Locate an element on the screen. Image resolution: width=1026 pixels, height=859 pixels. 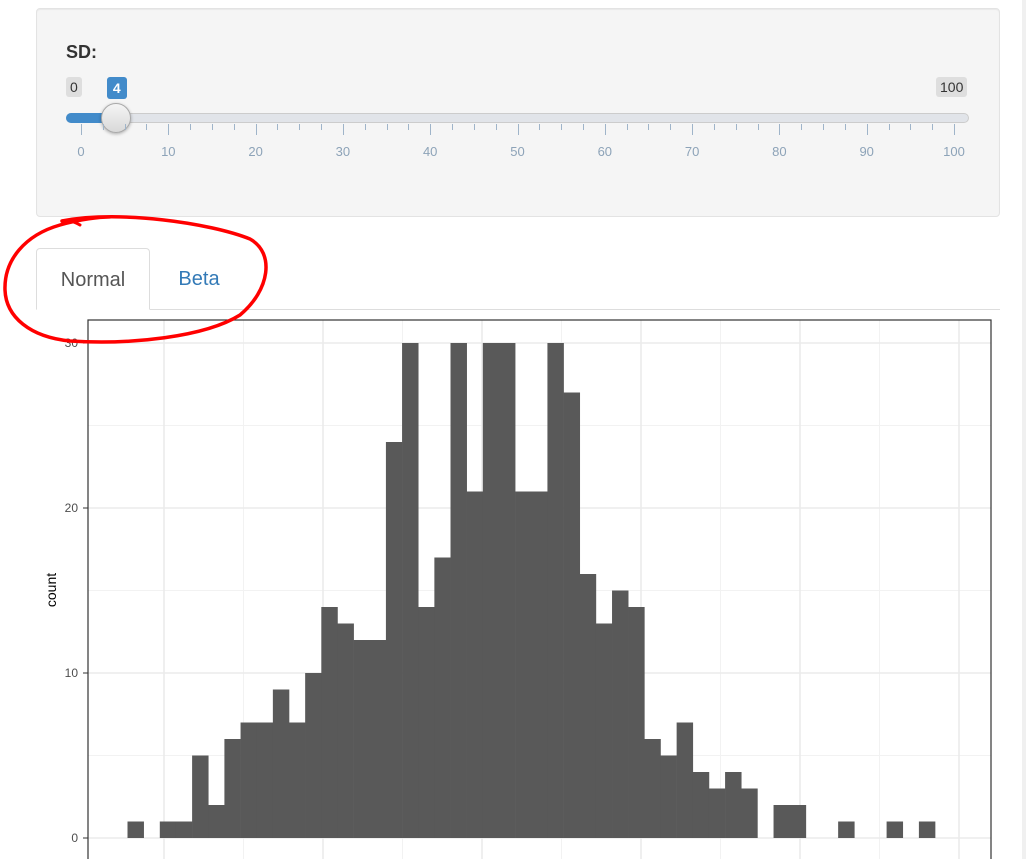
slider-tick-label: 50 is located at coordinates (517, 151).